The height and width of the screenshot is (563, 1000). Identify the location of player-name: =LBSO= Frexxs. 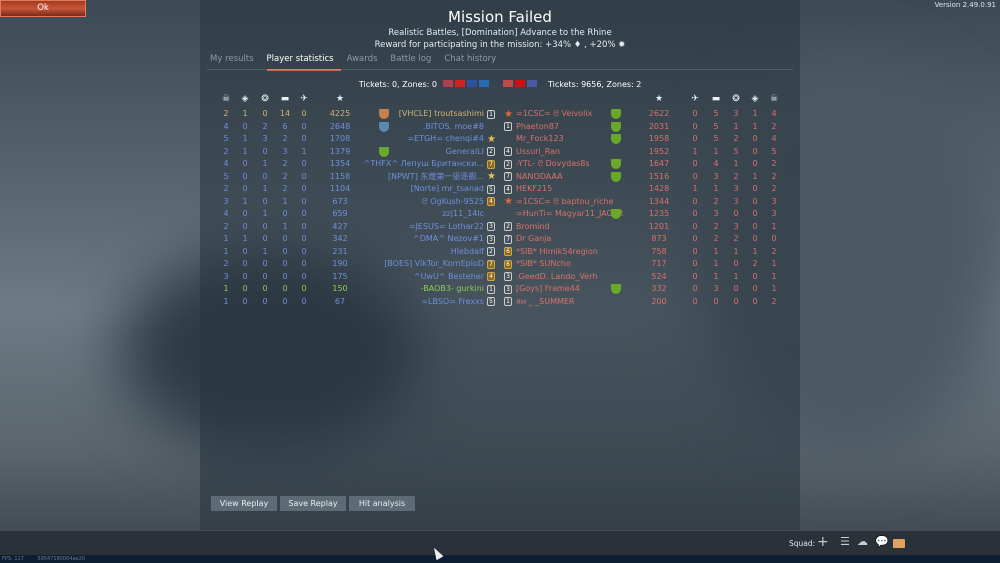
(452, 301).